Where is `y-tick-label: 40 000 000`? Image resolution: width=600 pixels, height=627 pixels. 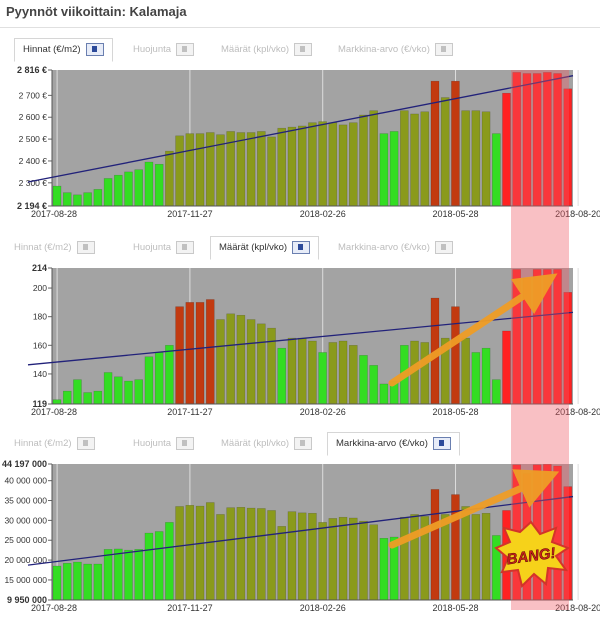 y-tick-label: 40 000 000 is located at coordinates (25, 481).